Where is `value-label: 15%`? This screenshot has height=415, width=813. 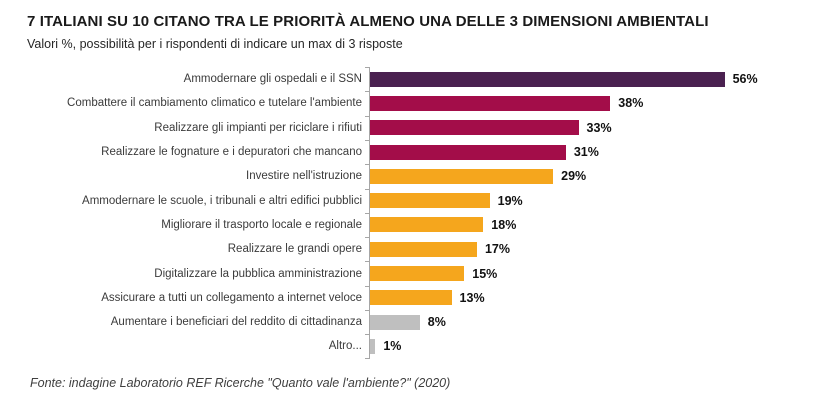 value-label: 15% is located at coordinates (485, 273).